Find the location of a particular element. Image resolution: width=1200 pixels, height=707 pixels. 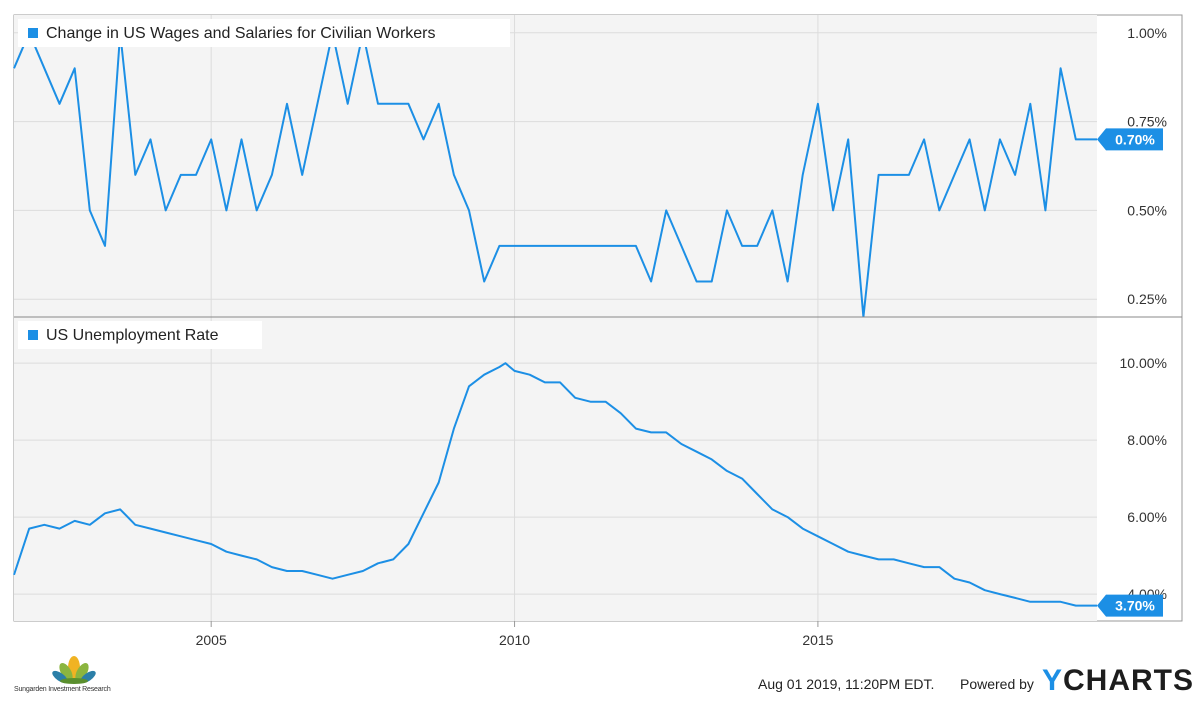

last-value-badge: 3.70% is located at coordinates (1130, 605).